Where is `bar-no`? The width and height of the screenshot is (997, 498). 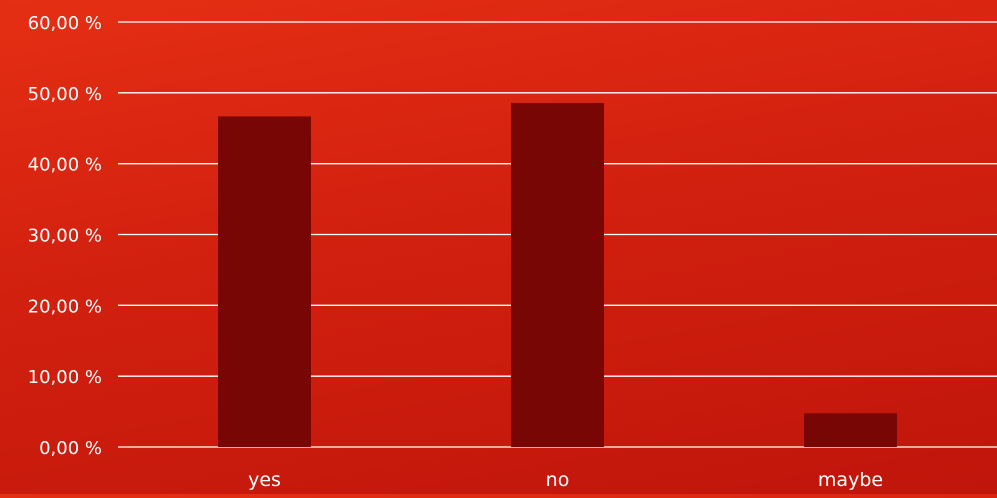 bar-no is located at coordinates (557, 275).